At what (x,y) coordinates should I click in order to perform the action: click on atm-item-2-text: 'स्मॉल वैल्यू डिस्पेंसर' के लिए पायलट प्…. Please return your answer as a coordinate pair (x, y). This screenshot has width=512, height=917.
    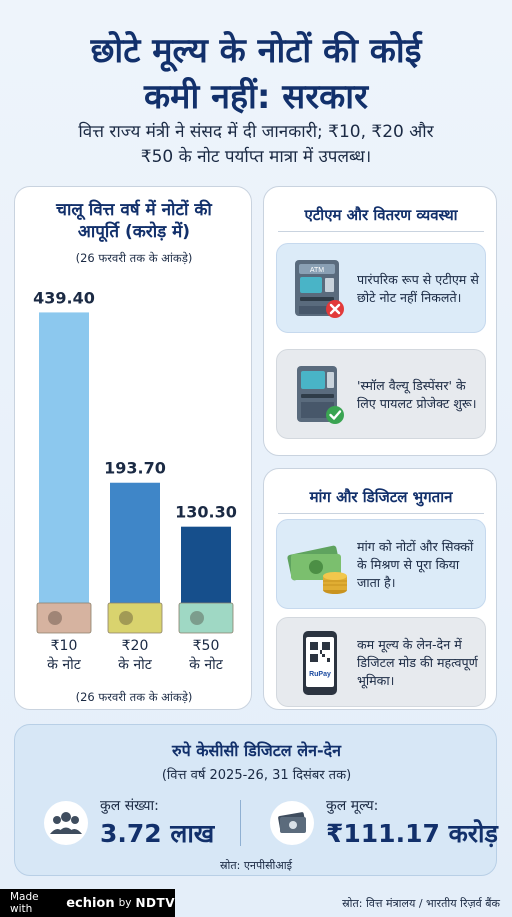
    Looking at the image, I should click on (417, 394).